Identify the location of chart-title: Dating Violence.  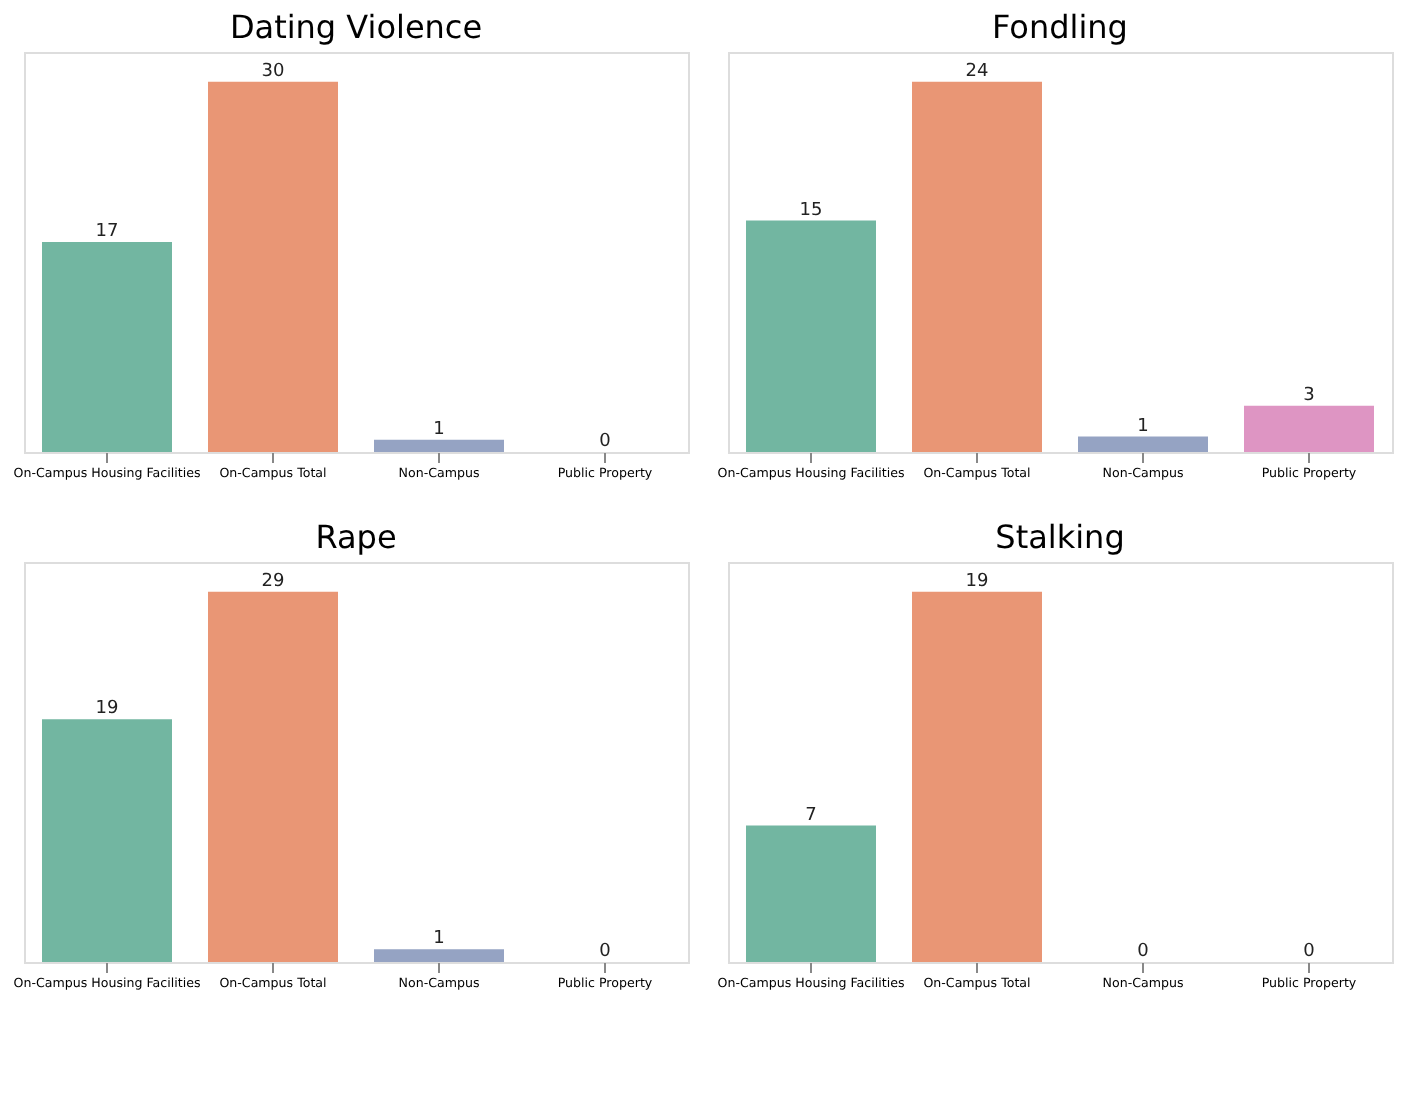
(356, 27).